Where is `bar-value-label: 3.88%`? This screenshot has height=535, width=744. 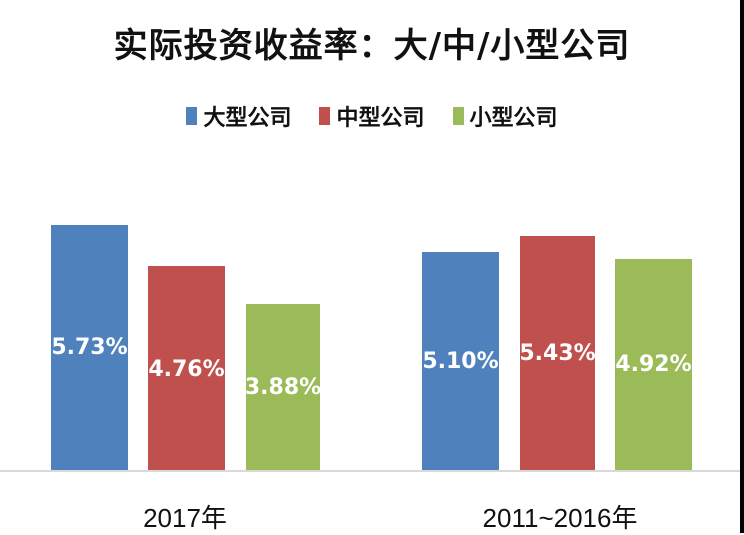
bar-value-label: 3.88% is located at coordinates (283, 387).